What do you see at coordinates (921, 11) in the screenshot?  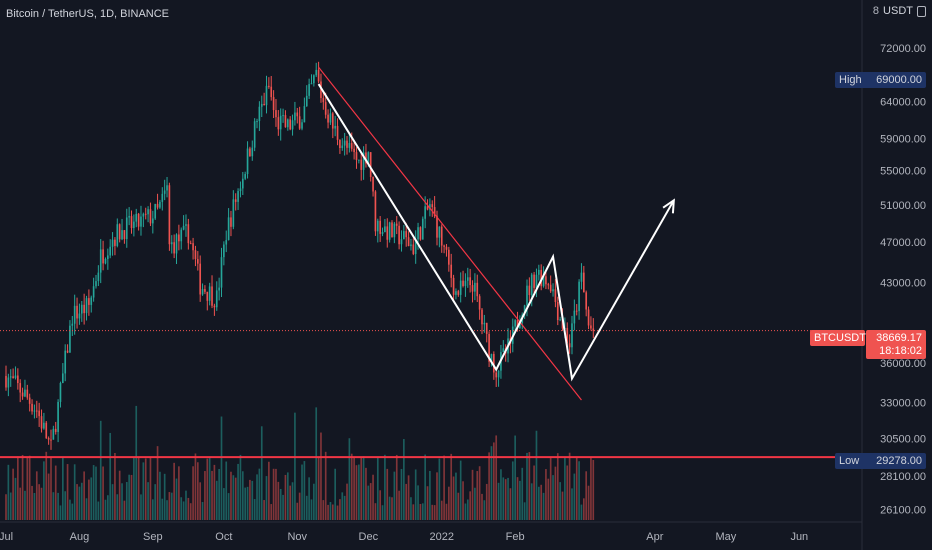 I see `square-icon` at bounding box center [921, 11].